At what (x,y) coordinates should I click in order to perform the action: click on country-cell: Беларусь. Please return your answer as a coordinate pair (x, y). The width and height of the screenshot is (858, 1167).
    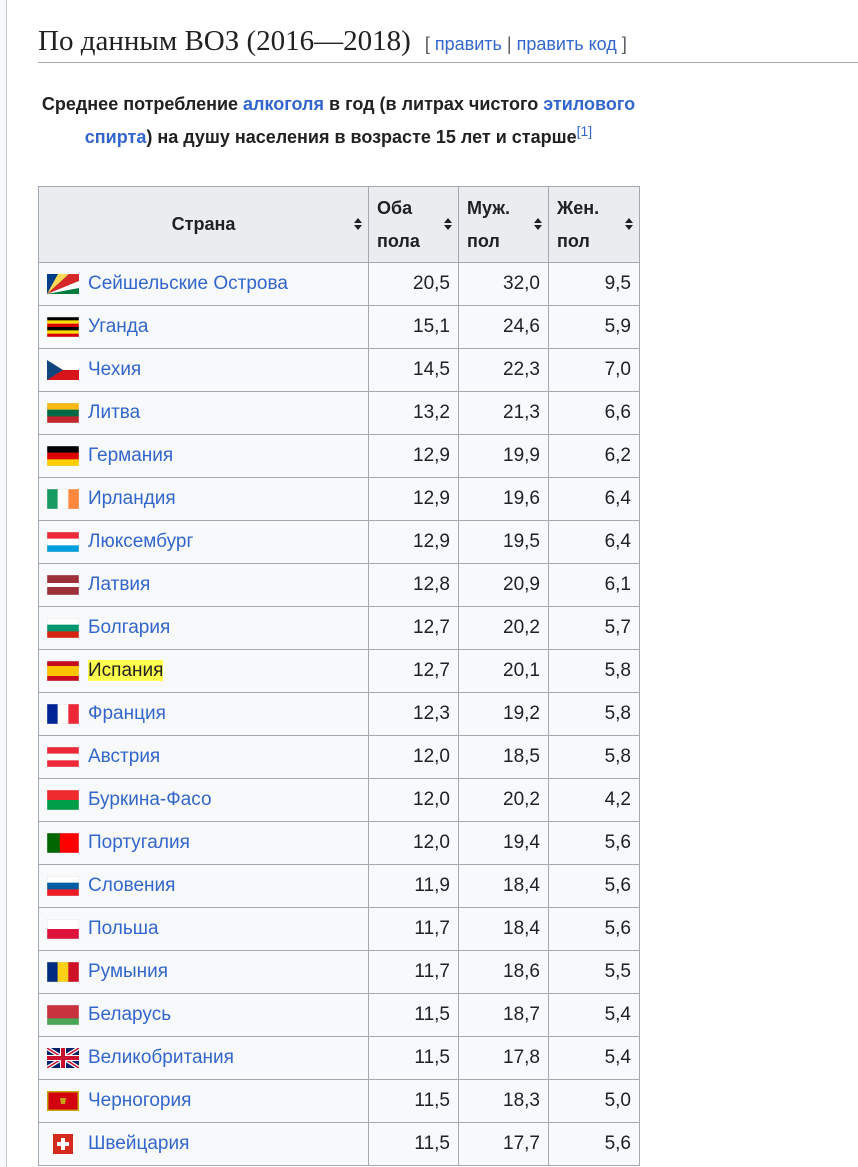
    Looking at the image, I should click on (203, 1015).